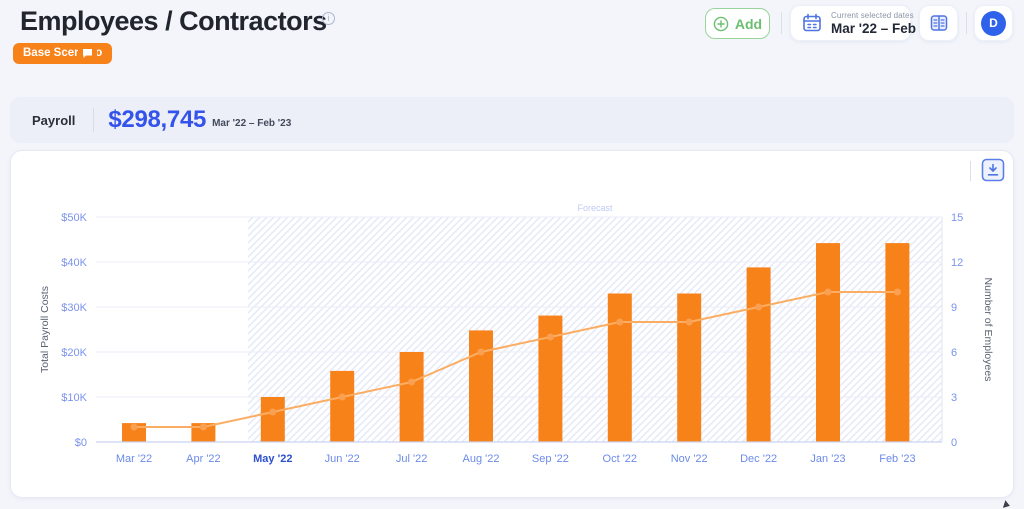  I want to click on svg-text: Feb '23, so click(897, 459).